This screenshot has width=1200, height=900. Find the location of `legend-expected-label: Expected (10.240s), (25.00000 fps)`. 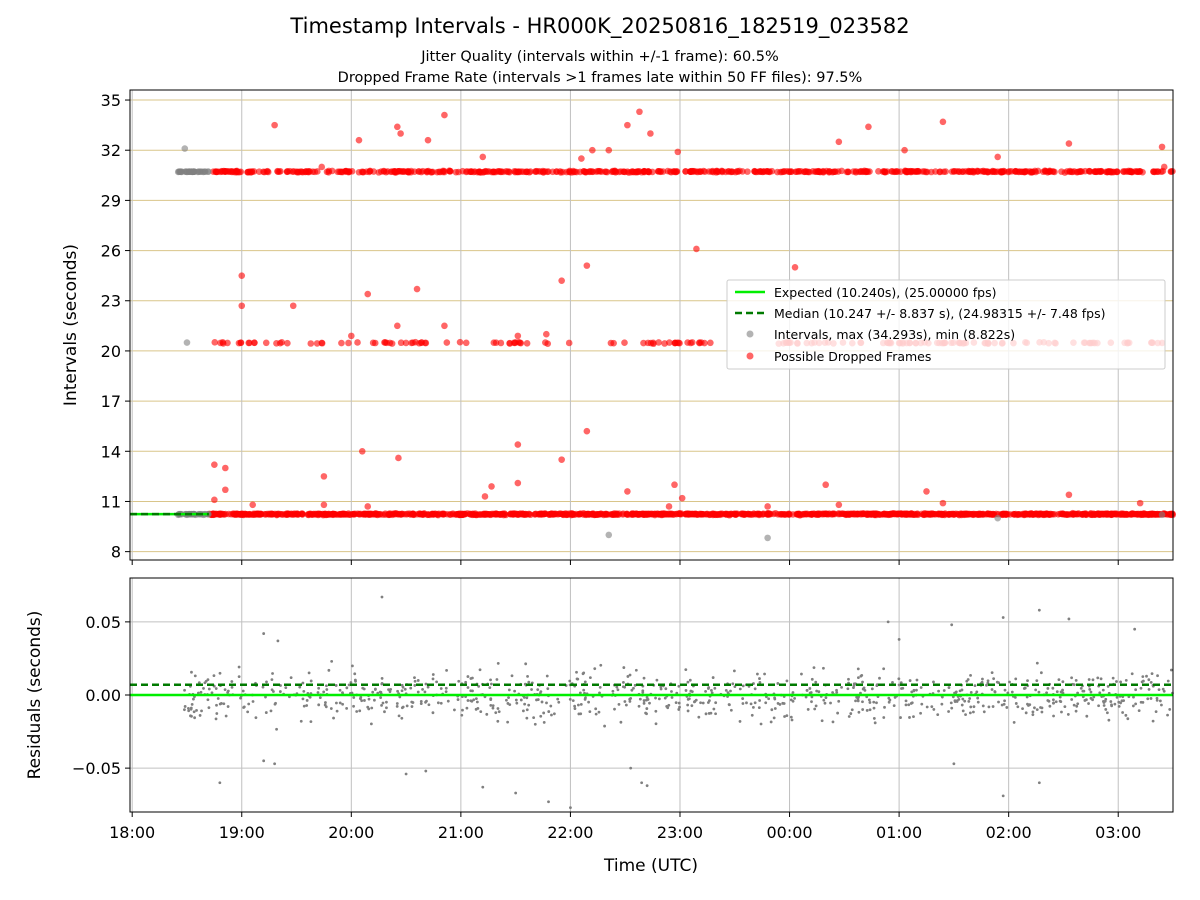

legend-expected-label: Expected (10.240s), (25.00000 fps) is located at coordinates (885, 292).